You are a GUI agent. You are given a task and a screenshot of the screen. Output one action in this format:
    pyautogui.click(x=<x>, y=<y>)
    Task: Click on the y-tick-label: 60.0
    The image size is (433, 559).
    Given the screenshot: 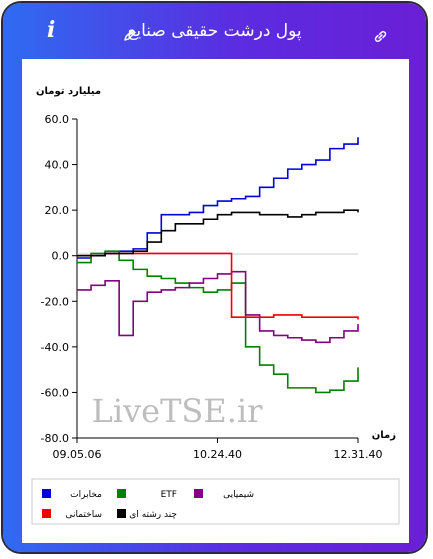 What is the action you would take?
    pyautogui.click(x=57, y=119)
    